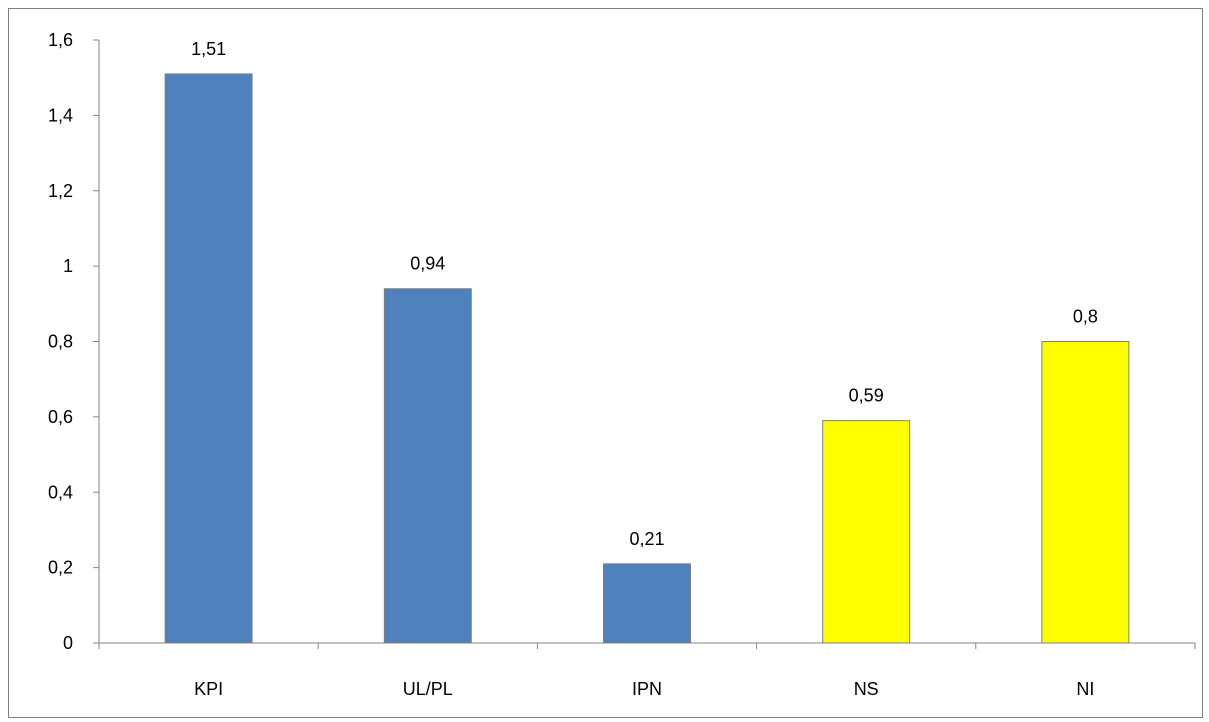  Describe the element at coordinates (1085, 317) in the screenshot. I see `data-label: 0,8` at that location.